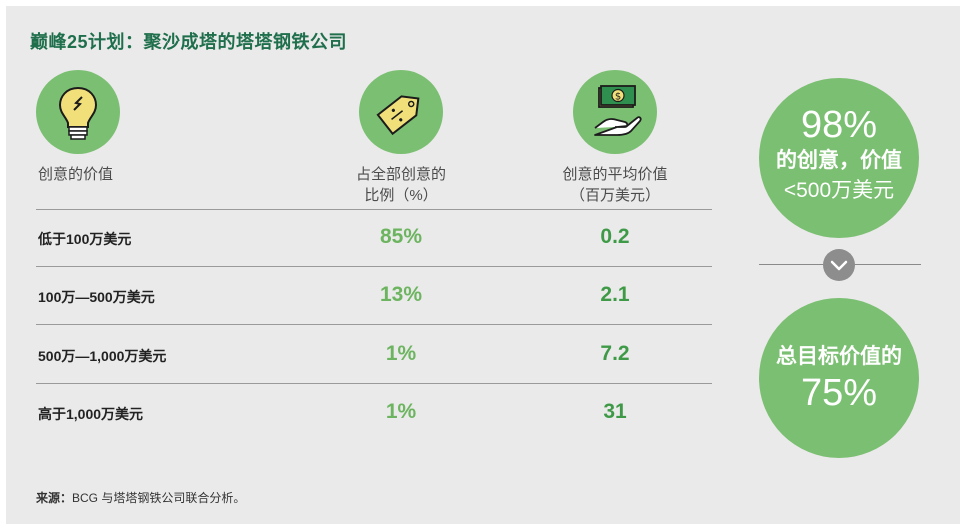 This screenshot has height=532, width=966. What do you see at coordinates (839, 190) in the screenshot?
I see `callout-line: <500万美元` at bounding box center [839, 190].